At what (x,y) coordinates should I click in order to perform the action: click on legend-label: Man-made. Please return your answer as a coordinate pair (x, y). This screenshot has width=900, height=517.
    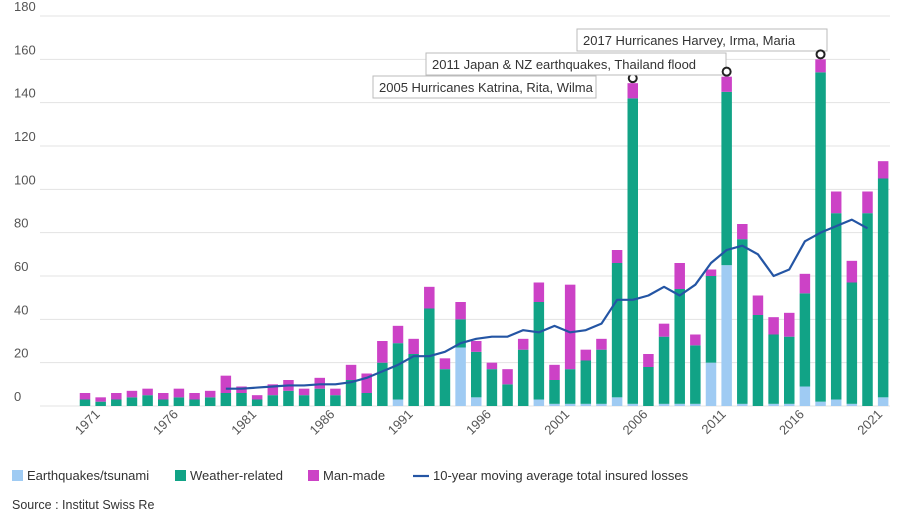
    Looking at the image, I should click on (354, 475).